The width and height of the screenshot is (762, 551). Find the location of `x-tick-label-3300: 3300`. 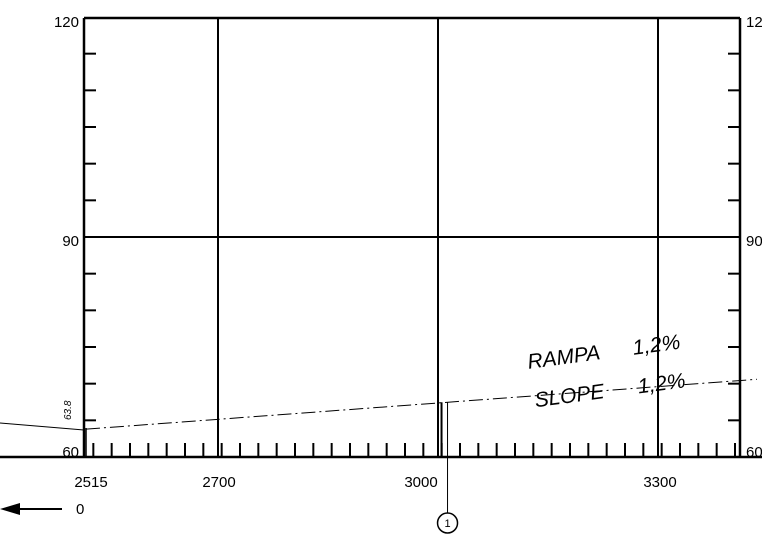

x-tick-label-3300: 3300 is located at coordinates (659, 482).